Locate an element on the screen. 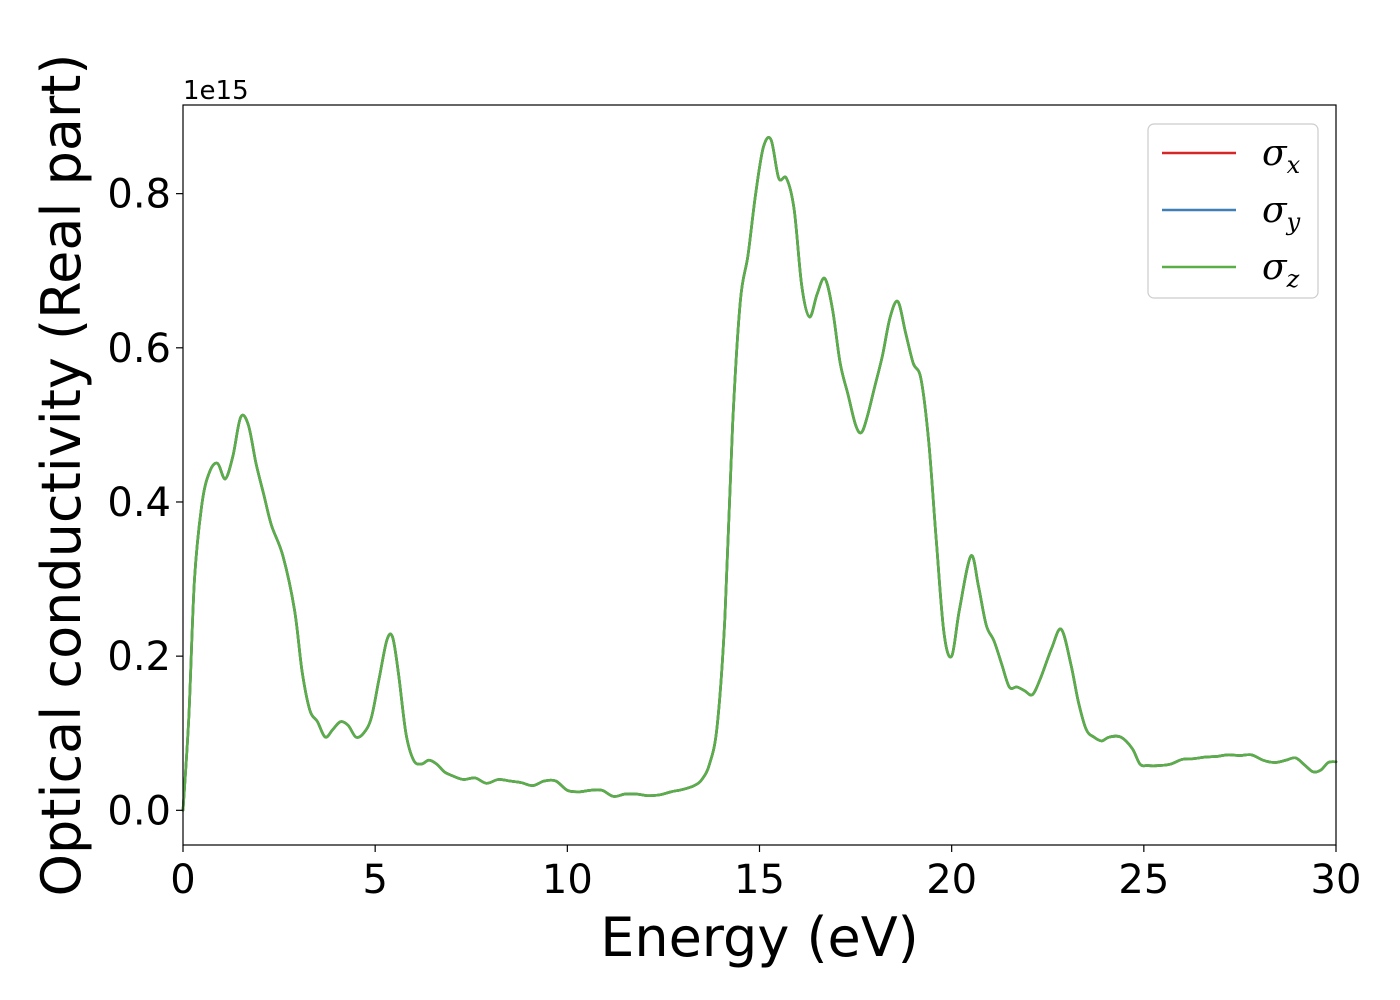 Image resolution: width=1400 pixels, height=1000 pixels. y-axis-ticks: 0.0 0.2 0.4 0.6 0.8 is located at coordinates (145, 503).